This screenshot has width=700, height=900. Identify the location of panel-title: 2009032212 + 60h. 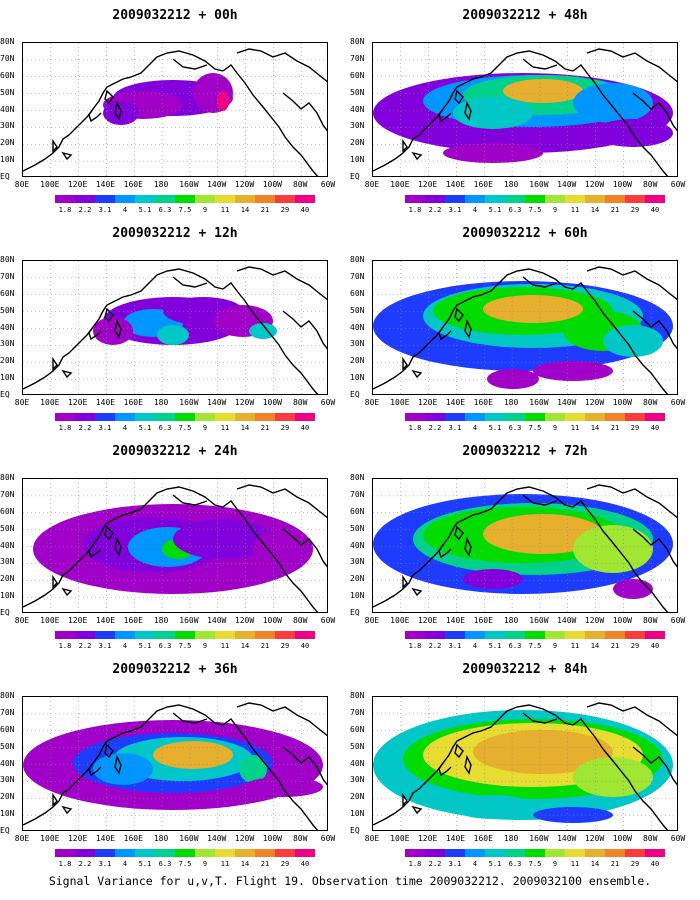
(525, 233).